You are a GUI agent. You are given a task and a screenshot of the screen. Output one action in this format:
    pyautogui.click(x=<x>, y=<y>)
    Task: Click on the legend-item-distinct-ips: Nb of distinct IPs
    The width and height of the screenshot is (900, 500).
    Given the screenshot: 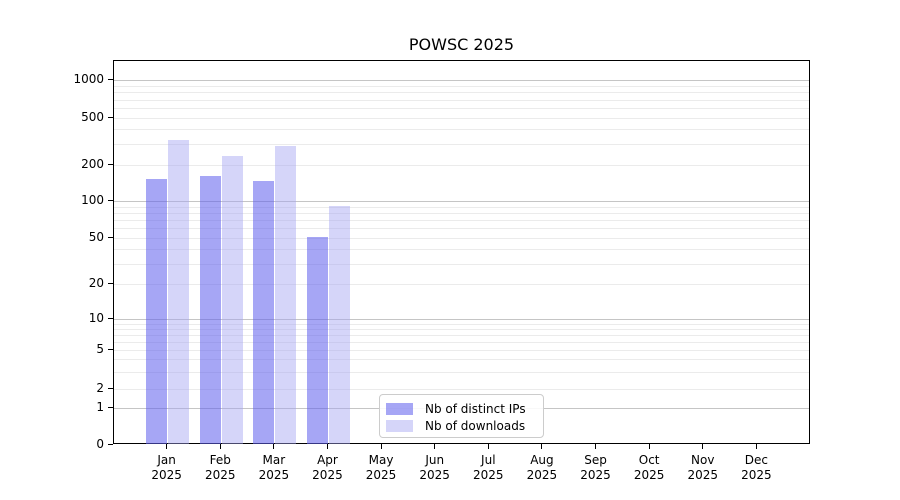 What is the action you would take?
    pyautogui.click(x=464, y=408)
    